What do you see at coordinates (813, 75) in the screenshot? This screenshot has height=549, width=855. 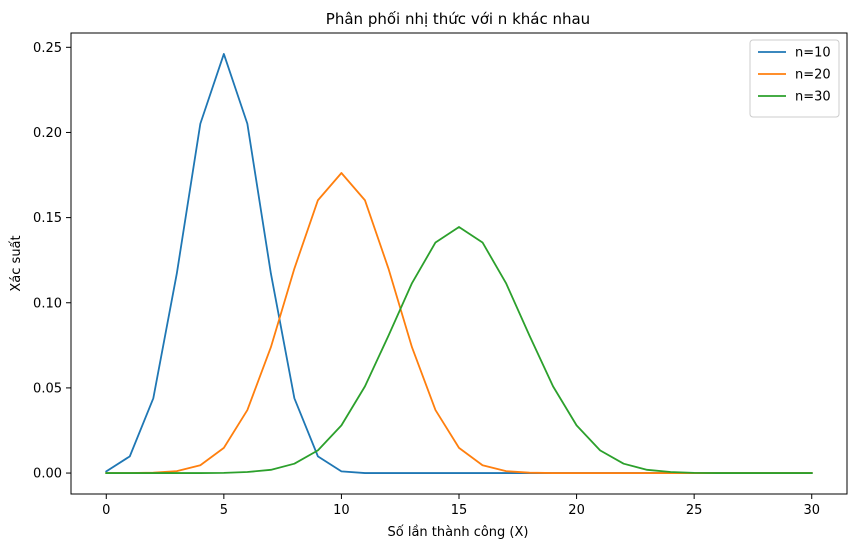 I see `legend-label: n=20` at bounding box center [813, 75].